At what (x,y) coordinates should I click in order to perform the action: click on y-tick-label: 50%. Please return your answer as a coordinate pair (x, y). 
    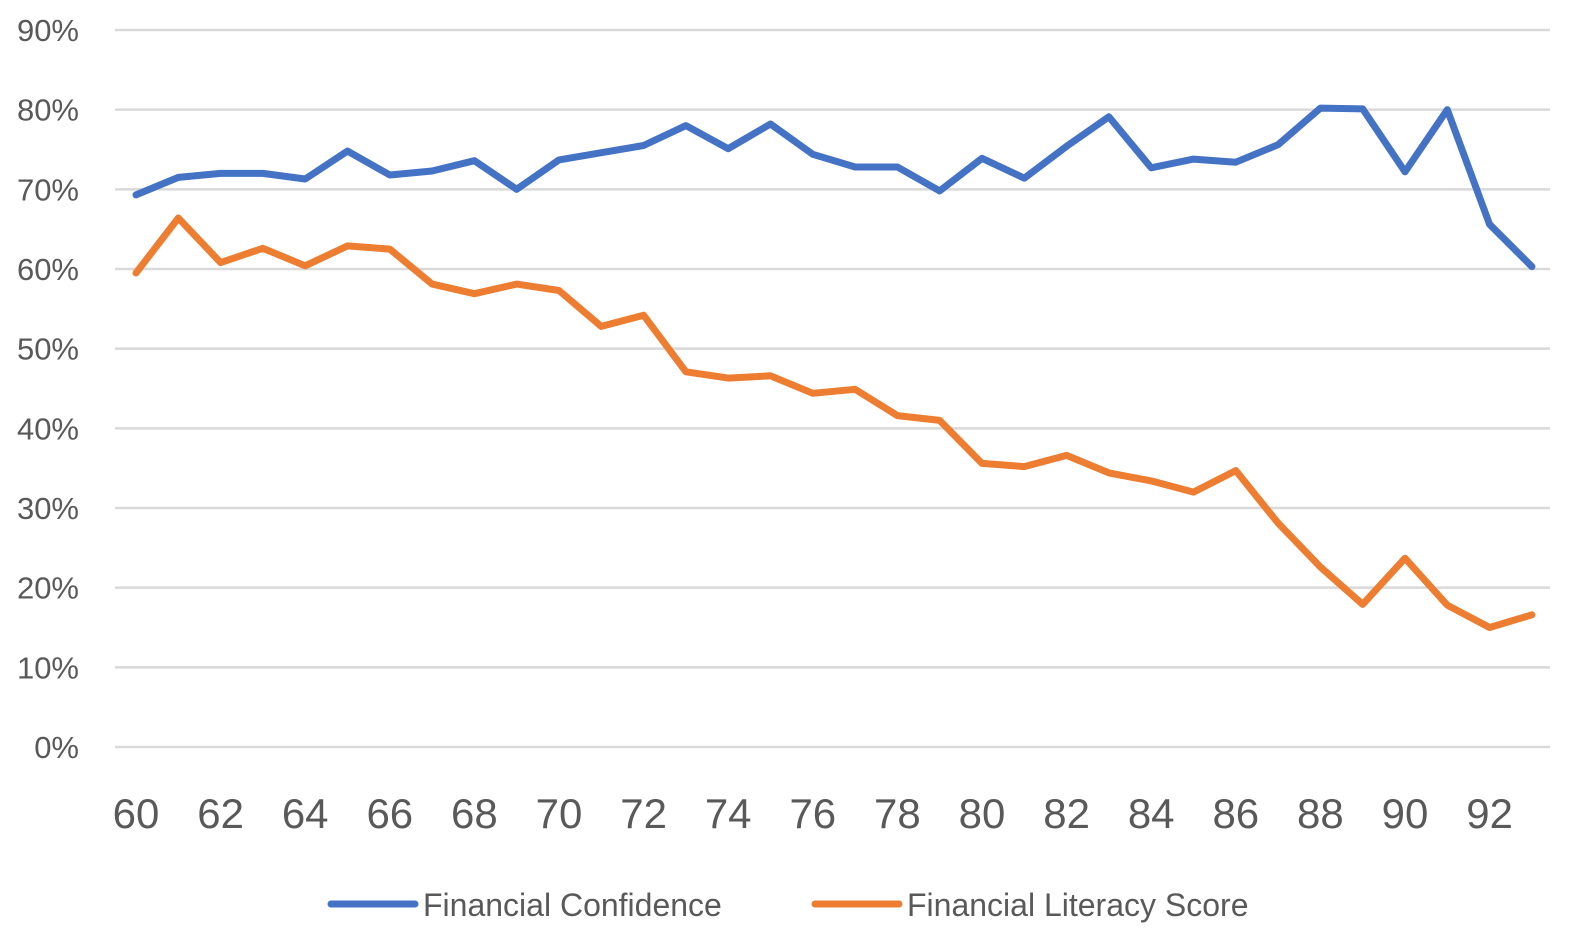
    Looking at the image, I should click on (48, 349).